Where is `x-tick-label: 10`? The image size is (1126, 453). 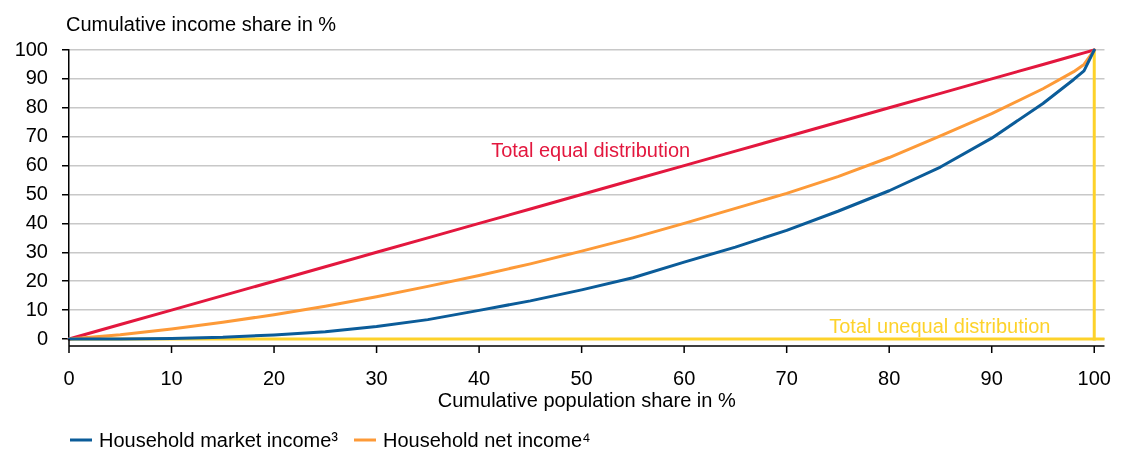 x-tick-label: 10 is located at coordinates (171, 377).